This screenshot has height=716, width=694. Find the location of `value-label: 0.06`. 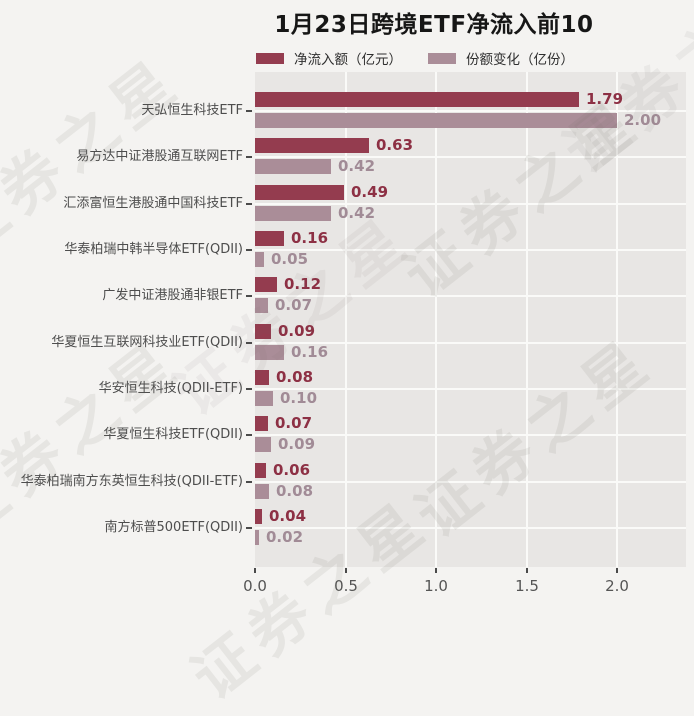

value-label: 0.06 is located at coordinates (292, 469).